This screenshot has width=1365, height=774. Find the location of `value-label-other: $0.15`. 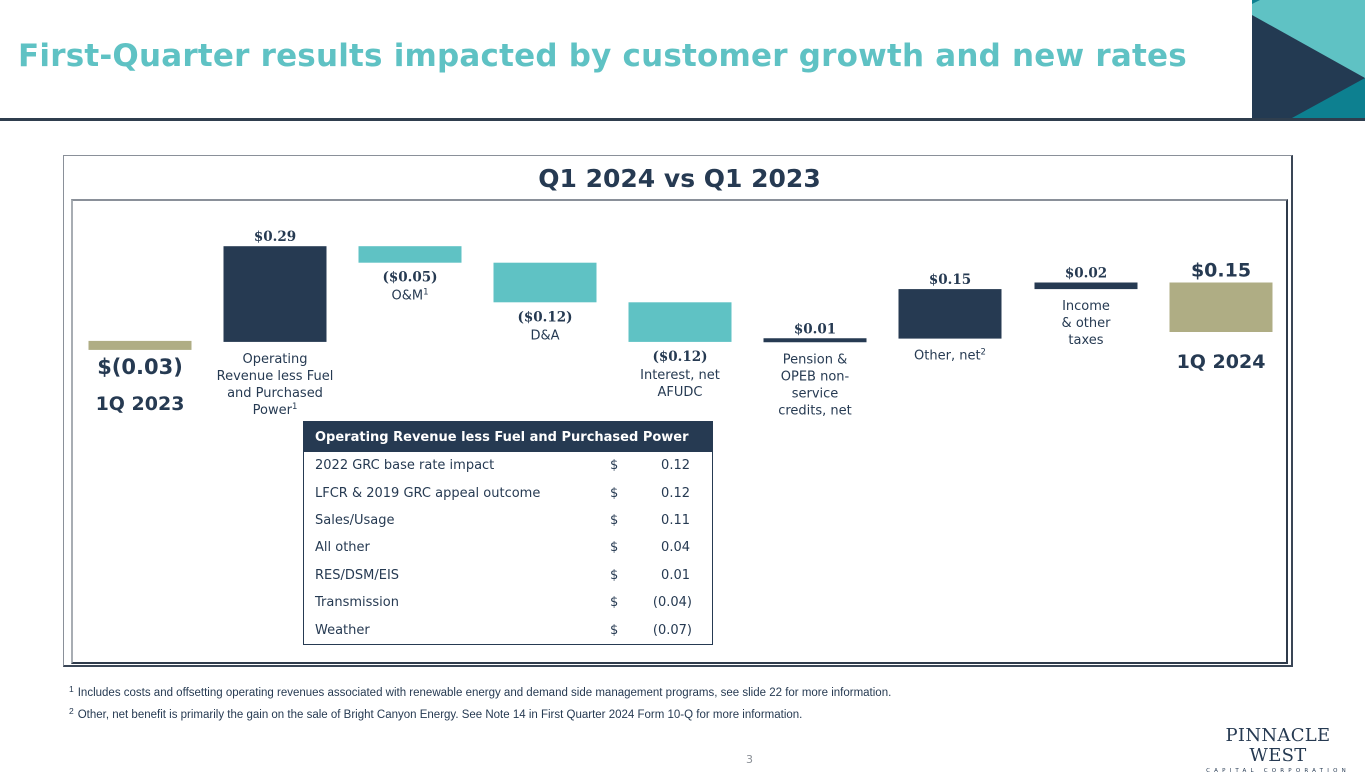

value-label-other: $0.15 is located at coordinates (950, 280).